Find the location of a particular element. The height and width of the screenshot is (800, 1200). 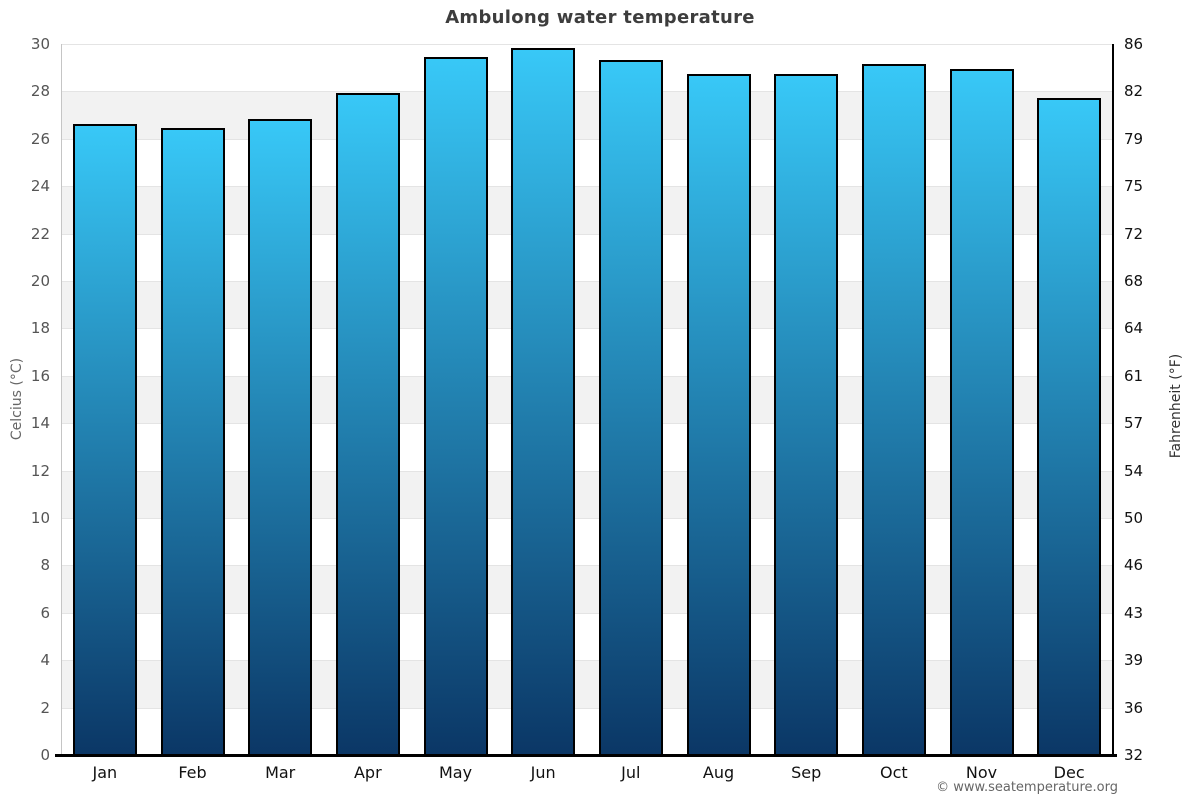

month-label-may: May is located at coordinates (455, 772).